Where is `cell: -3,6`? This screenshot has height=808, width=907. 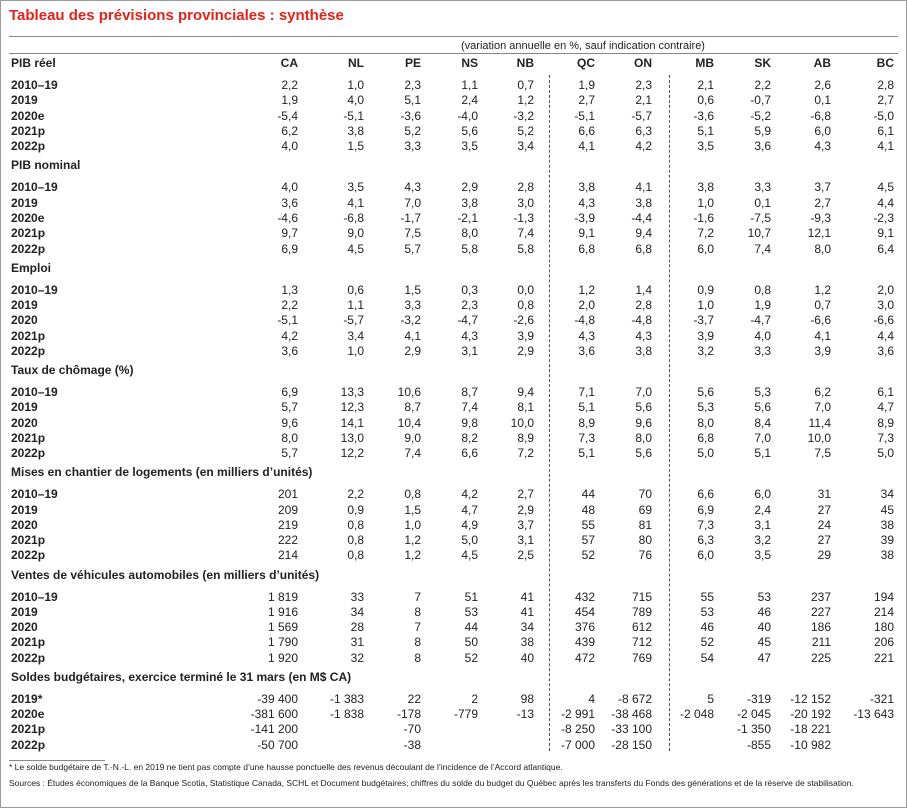 cell: -3,6 is located at coordinates (410, 115).